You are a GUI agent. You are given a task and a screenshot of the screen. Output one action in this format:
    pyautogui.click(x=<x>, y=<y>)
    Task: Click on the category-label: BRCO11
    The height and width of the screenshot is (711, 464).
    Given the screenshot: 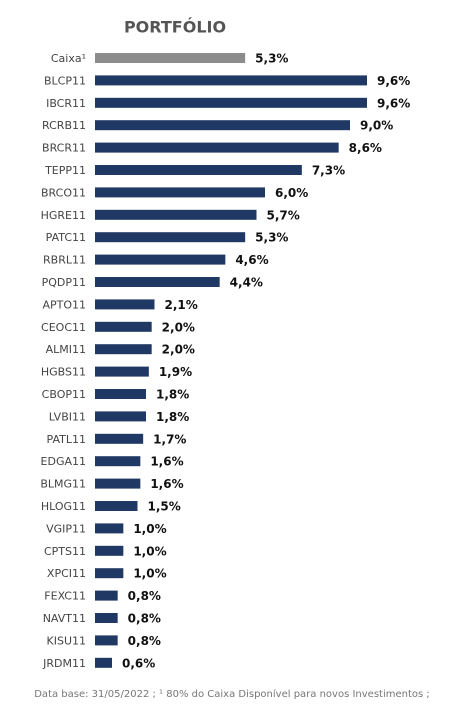 What is the action you would take?
    pyautogui.click(x=63, y=192)
    